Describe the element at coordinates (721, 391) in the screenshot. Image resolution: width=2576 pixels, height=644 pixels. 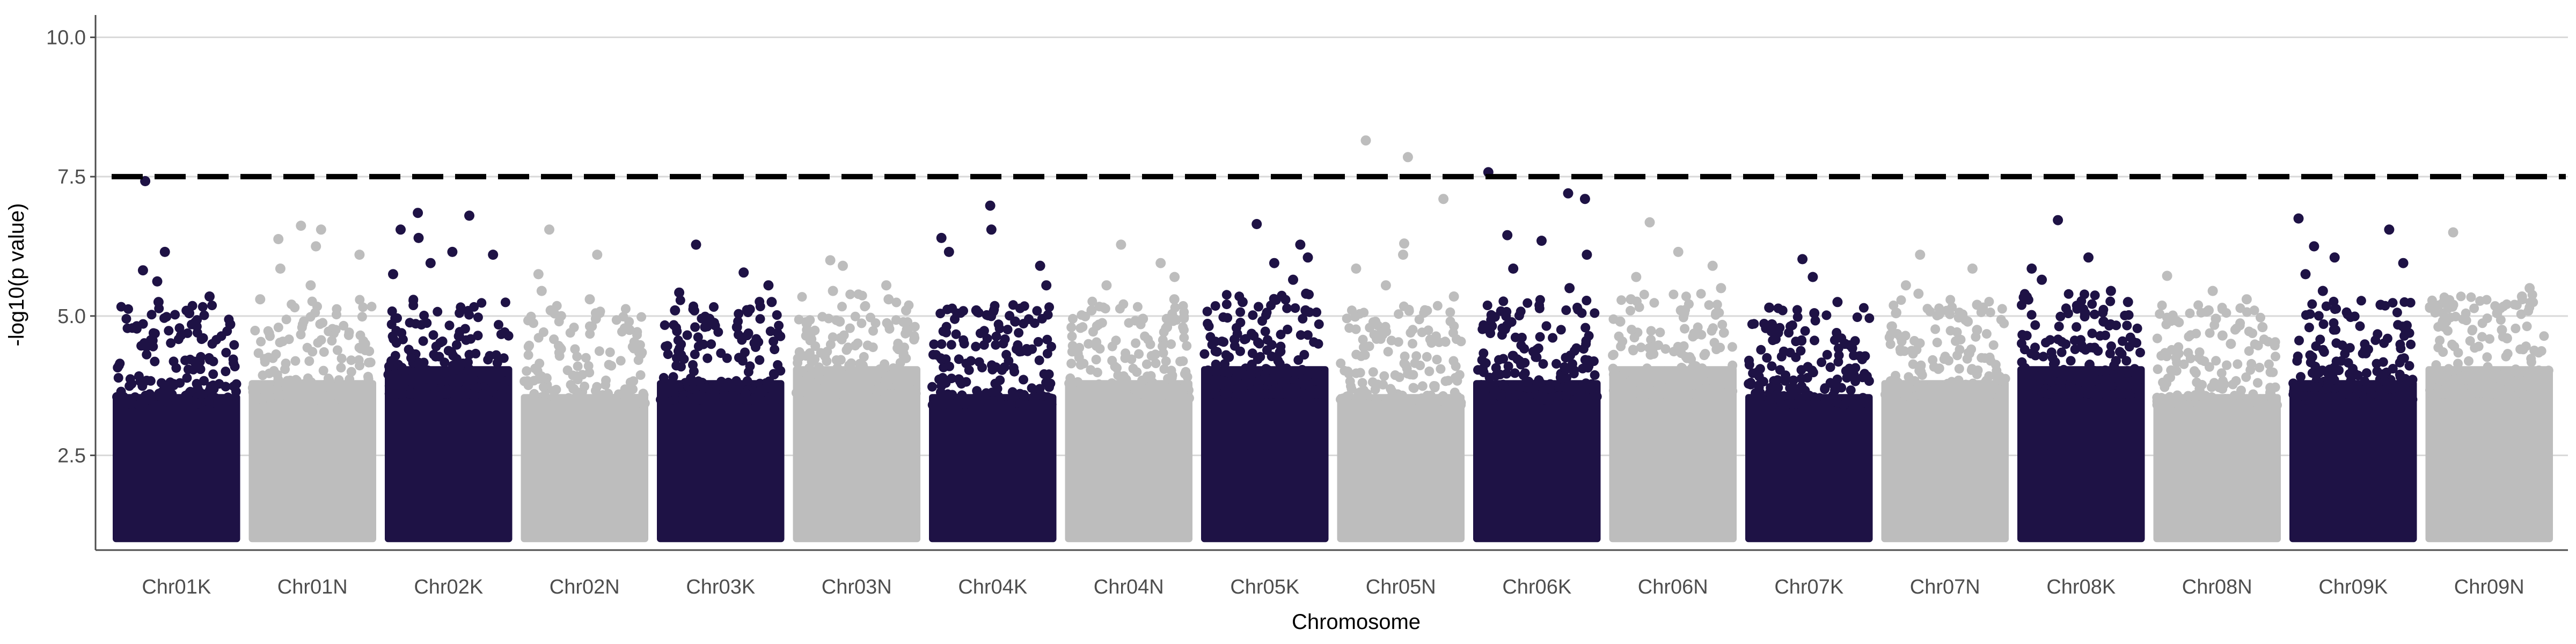
I see `chromosome-chr03k` at that location.